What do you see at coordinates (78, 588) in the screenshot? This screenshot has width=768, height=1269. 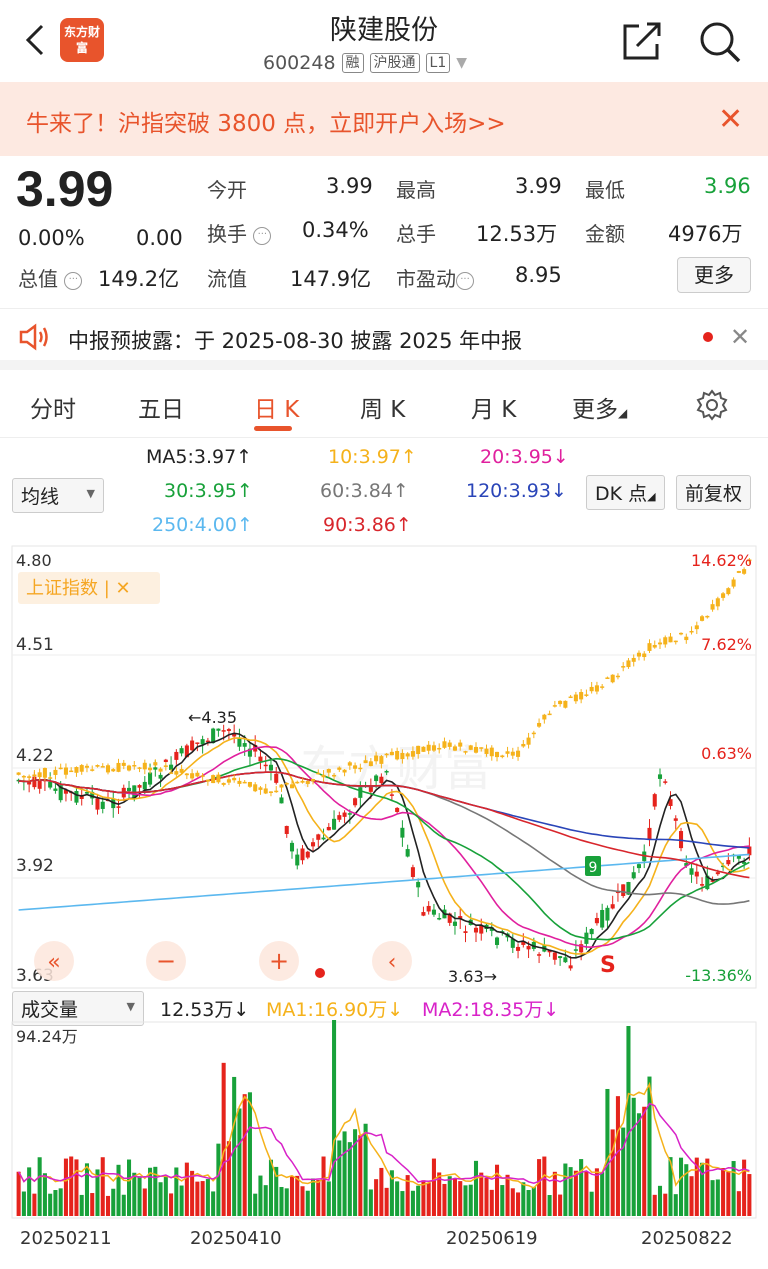 I see `index-tag: 上证指数 | ✕` at bounding box center [78, 588].